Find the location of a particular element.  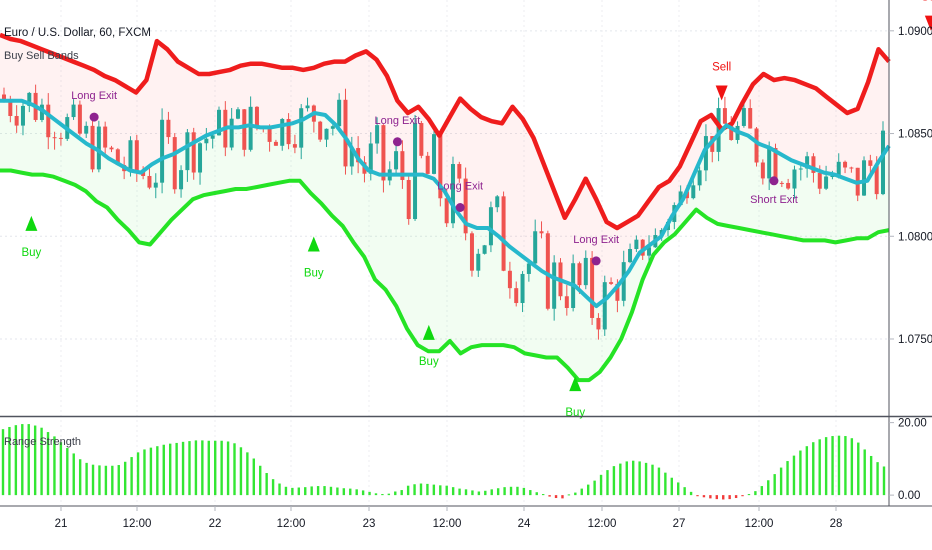

main-indicator-label: Buy Sell Bands is located at coordinates (41, 56).